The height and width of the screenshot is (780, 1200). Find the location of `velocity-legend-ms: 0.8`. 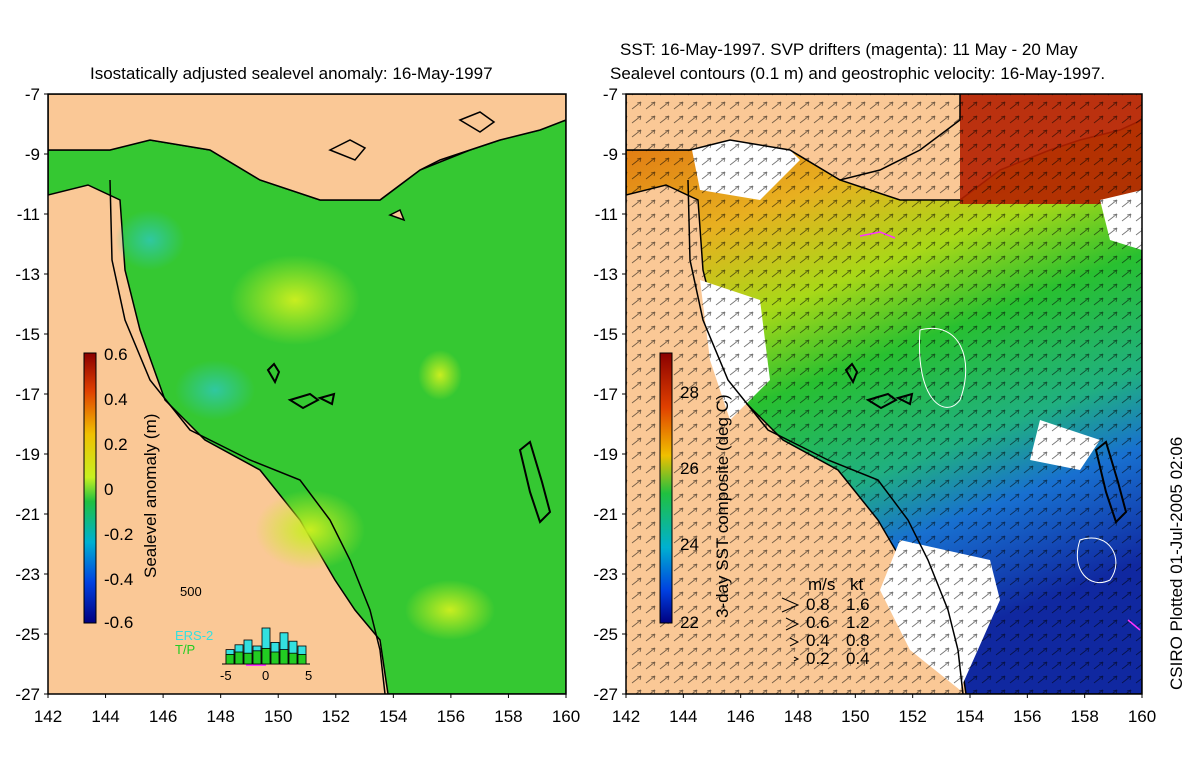

velocity-legend-ms: 0.8 is located at coordinates (818, 604).